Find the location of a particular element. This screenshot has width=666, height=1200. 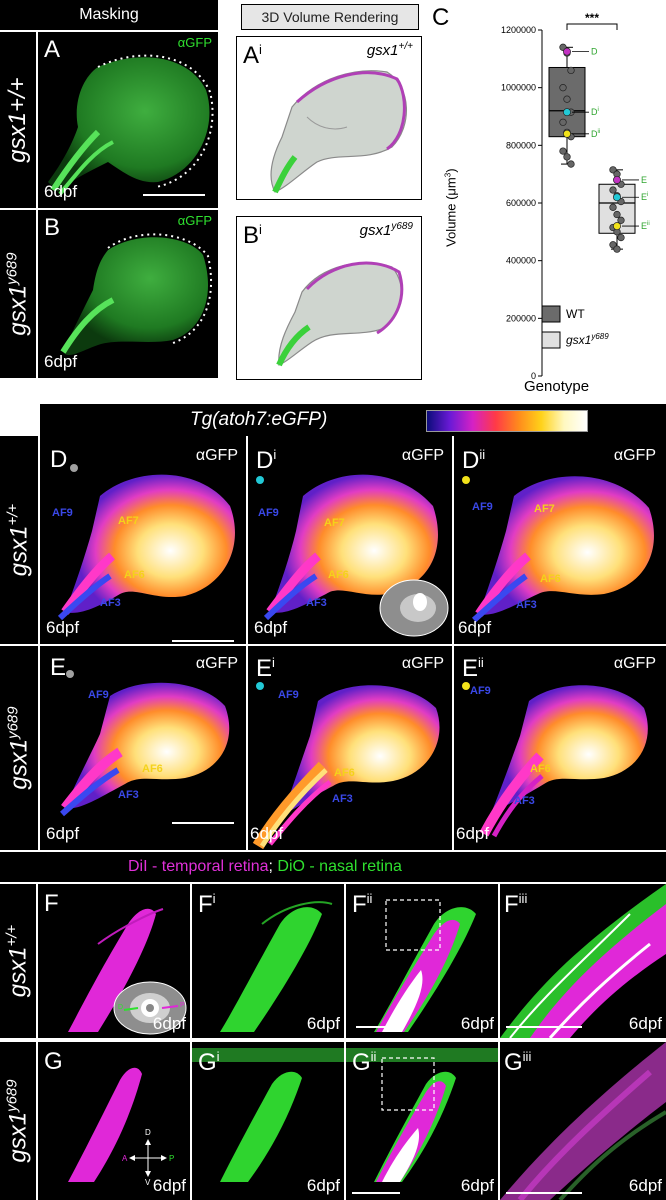

panel-D-tectum-svg is located at coordinates (146, 547).